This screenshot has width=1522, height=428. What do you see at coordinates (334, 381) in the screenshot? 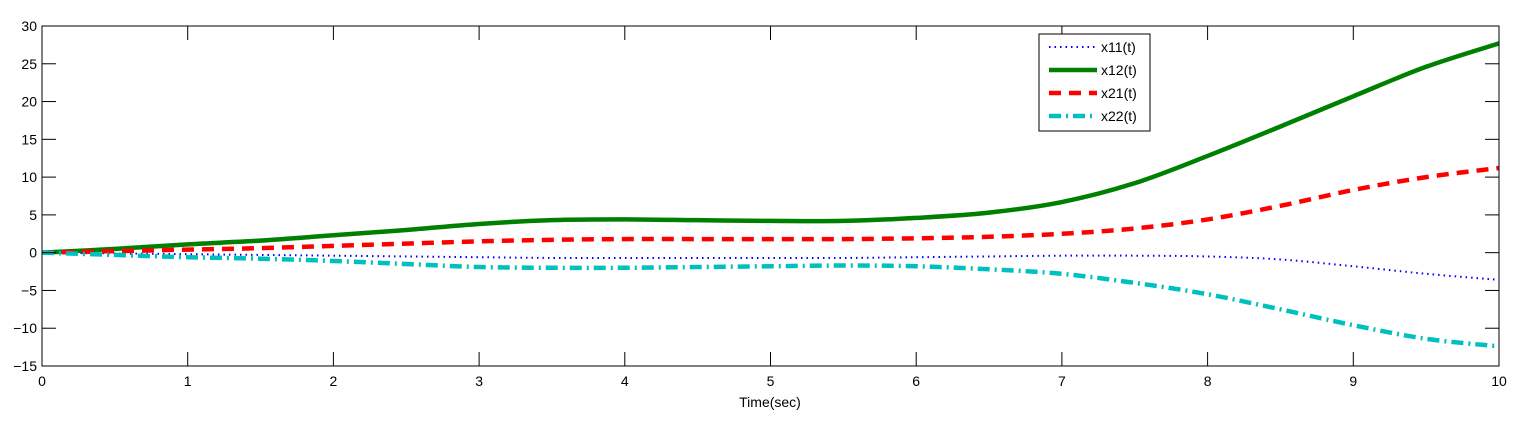
I see `x-tick-label: 2` at bounding box center [334, 381].